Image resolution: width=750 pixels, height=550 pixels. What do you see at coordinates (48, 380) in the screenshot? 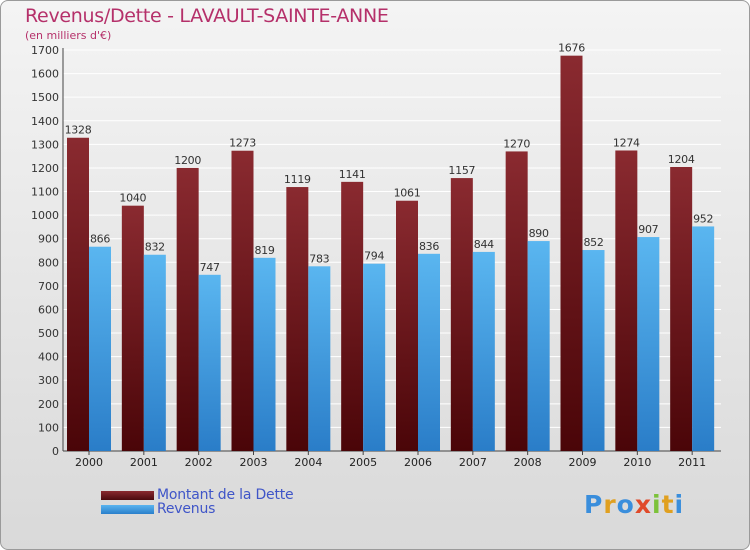
I see `y-tick-label: 300` at bounding box center [48, 380].